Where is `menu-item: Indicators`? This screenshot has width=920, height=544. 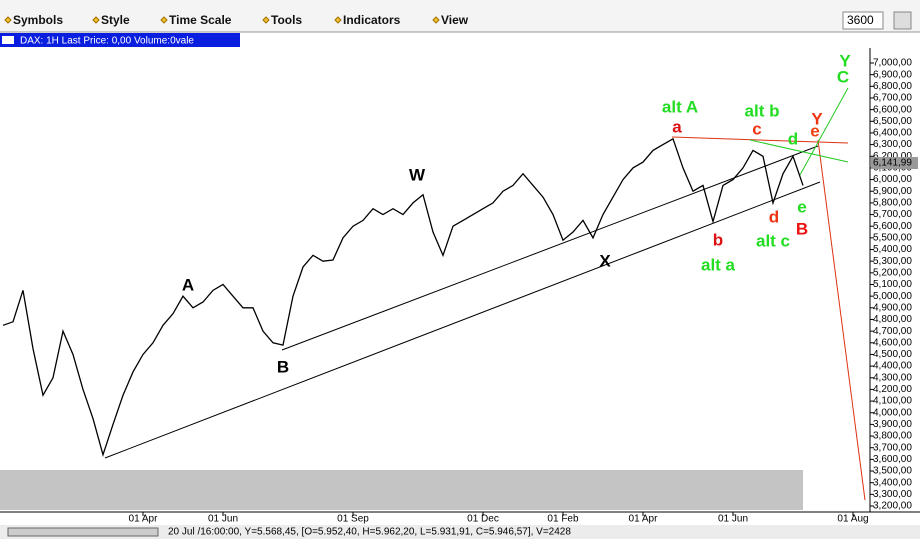
menu-item: Indicators is located at coordinates (372, 20).